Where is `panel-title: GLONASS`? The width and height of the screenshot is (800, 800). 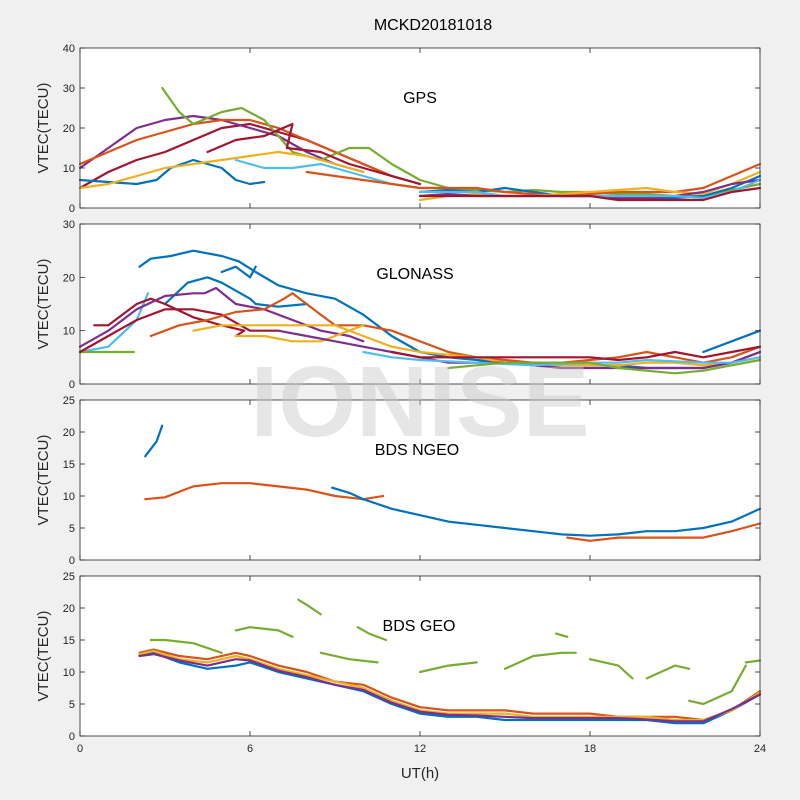 panel-title: GLONASS is located at coordinates (414, 274).